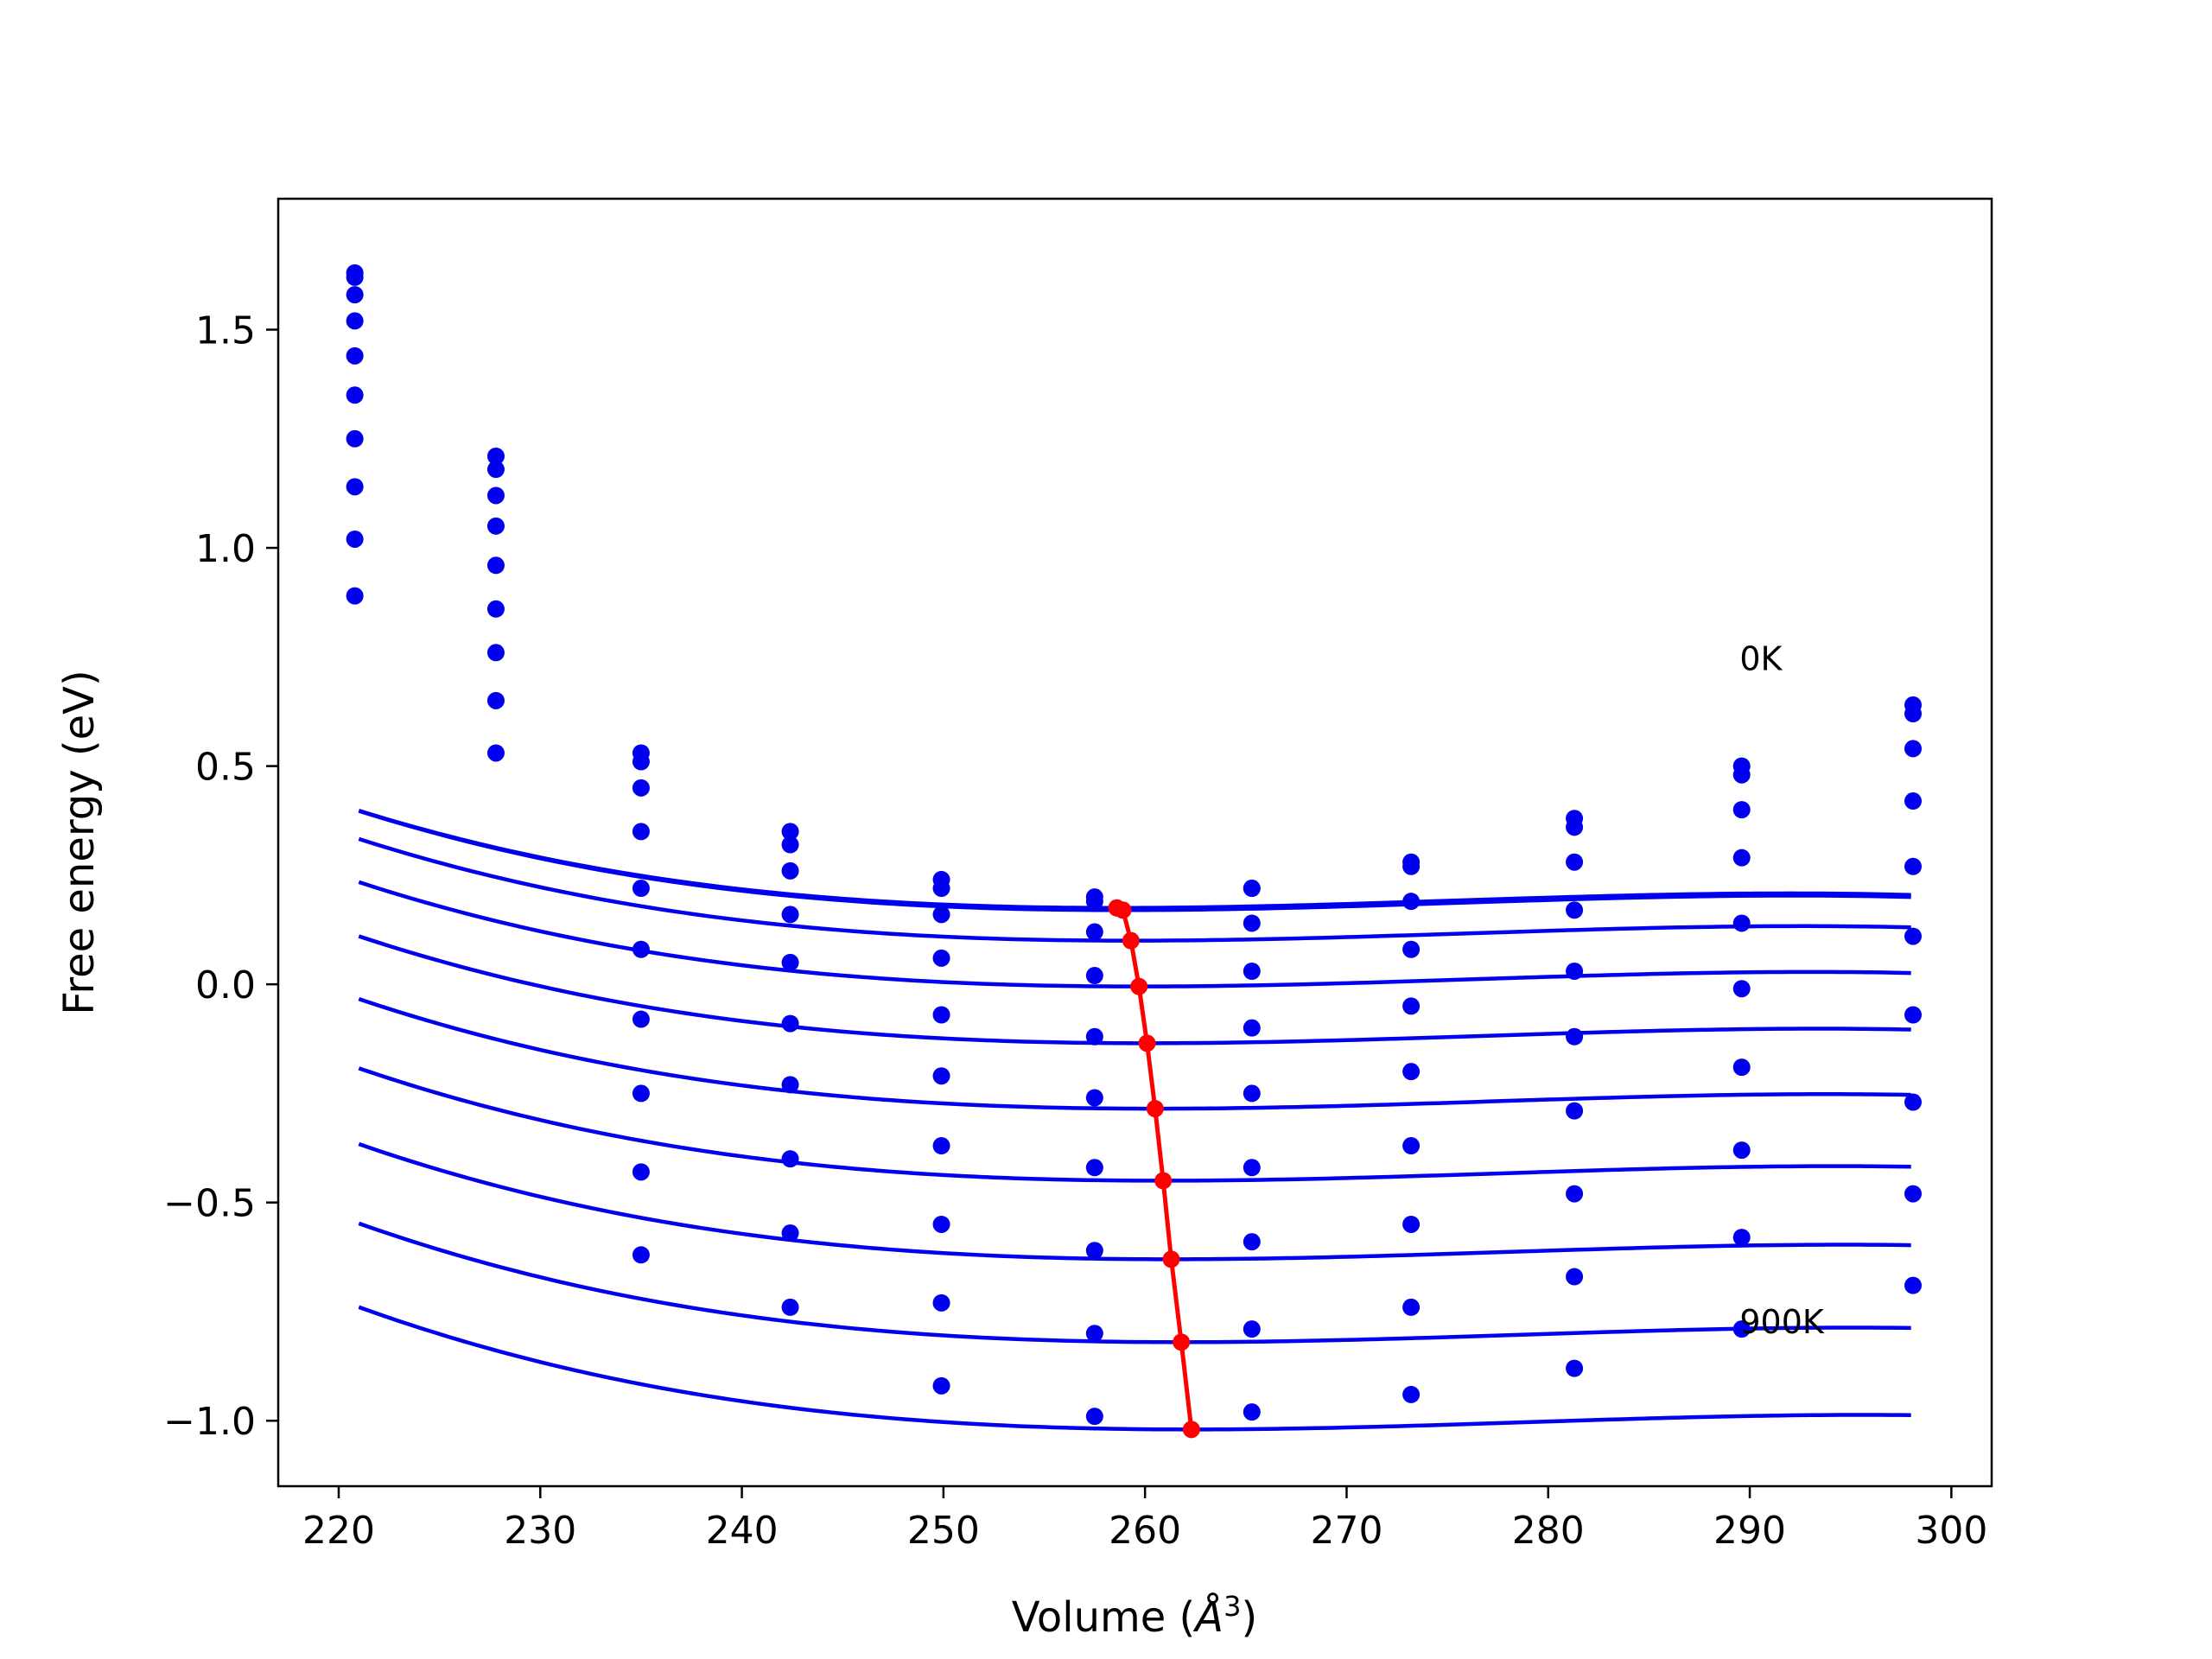  What do you see at coordinates (225, 985) in the screenshot?
I see `y-tick-label-2: 0.0` at bounding box center [225, 985].